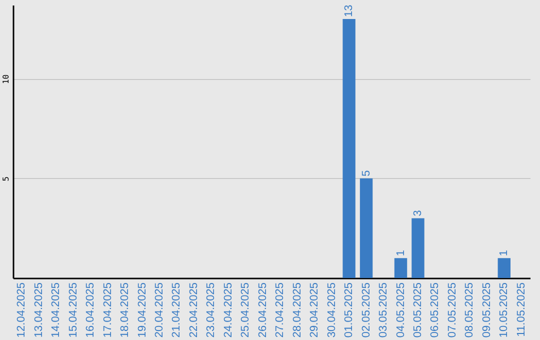 This screenshot has width=540, height=340. Describe the element at coordinates (314, 310) in the screenshot. I see `x-tick-label: 29.04.2025` at that location.